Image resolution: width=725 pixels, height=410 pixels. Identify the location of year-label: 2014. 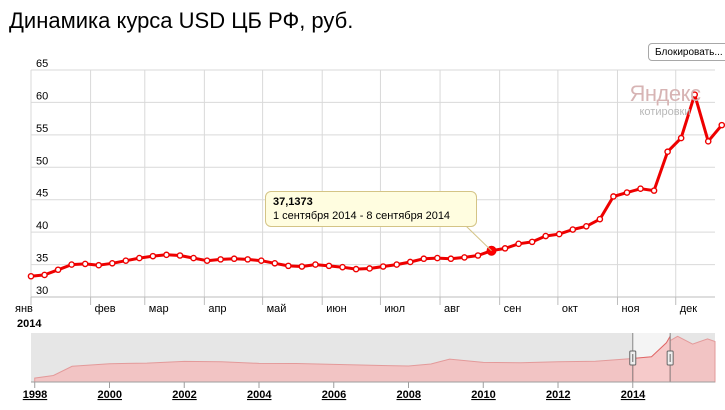
(29, 324).